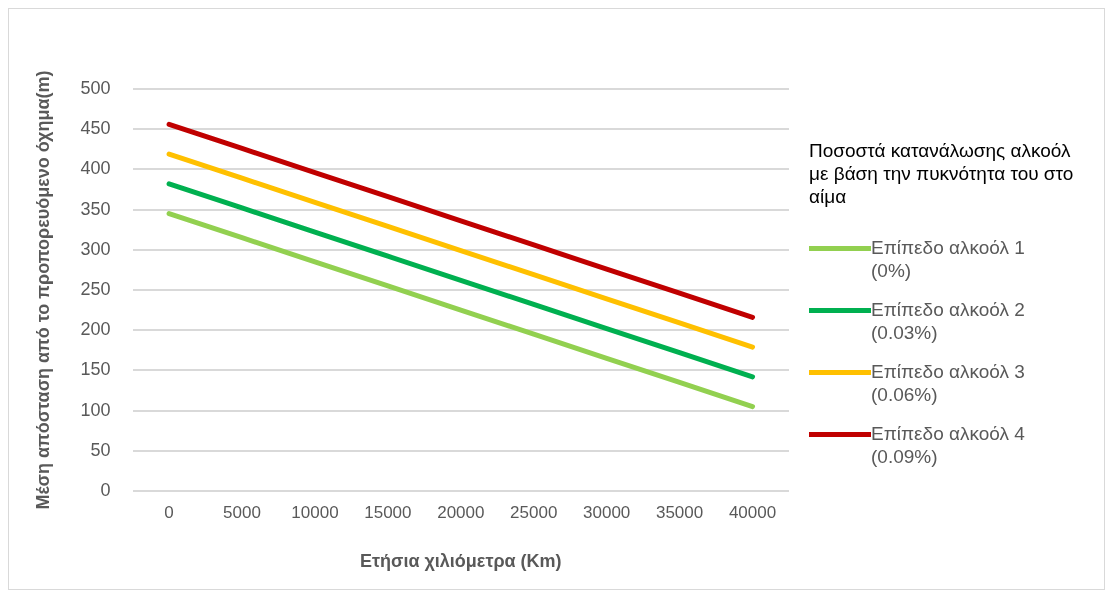 The width and height of the screenshot is (1105, 590). I want to click on legend-title: Ποσοστά κατανάλωσης αλκοόλ με βάση την πυκνότητα του στο αίμα, so click(942, 173).